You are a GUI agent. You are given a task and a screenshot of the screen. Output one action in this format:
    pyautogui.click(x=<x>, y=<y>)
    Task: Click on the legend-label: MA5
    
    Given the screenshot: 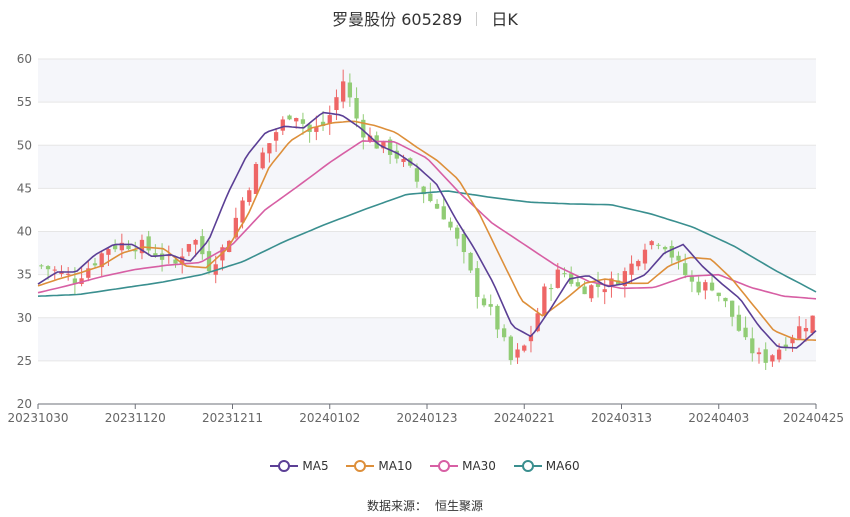 What is the action you would take?
    pyautogui.click(x=315, y=466)
    